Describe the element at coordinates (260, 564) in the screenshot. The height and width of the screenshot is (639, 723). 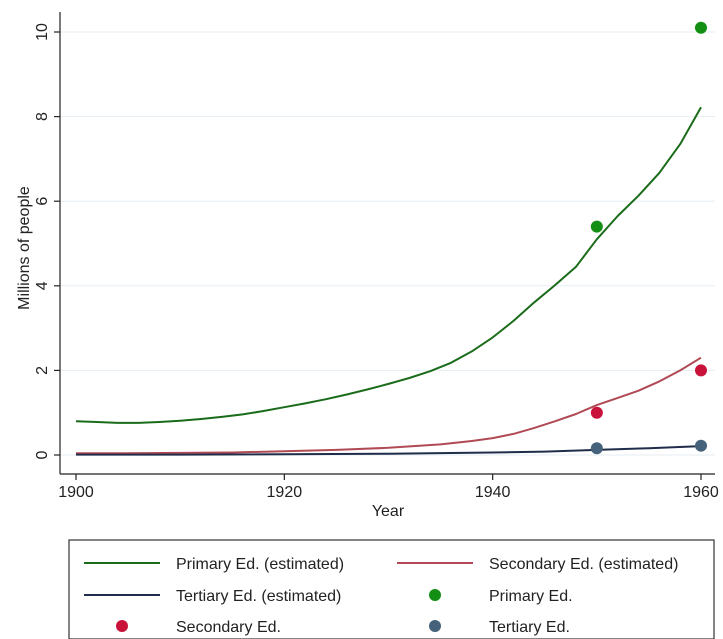
I see `legend-label: Primary Ed. (estimated)` at that location.